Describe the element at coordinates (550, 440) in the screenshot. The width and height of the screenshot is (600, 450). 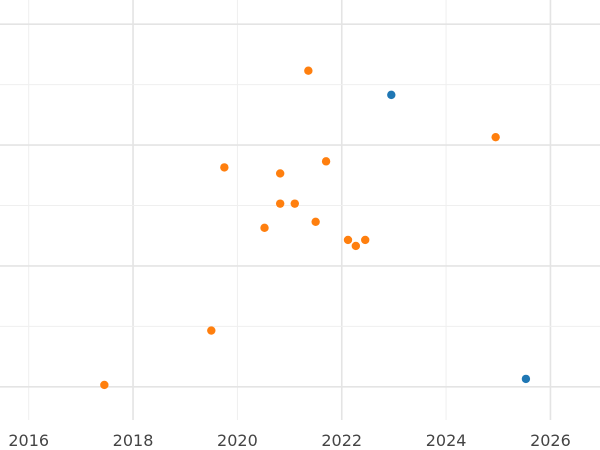
I see `x-tick-label: 2026` at that location.